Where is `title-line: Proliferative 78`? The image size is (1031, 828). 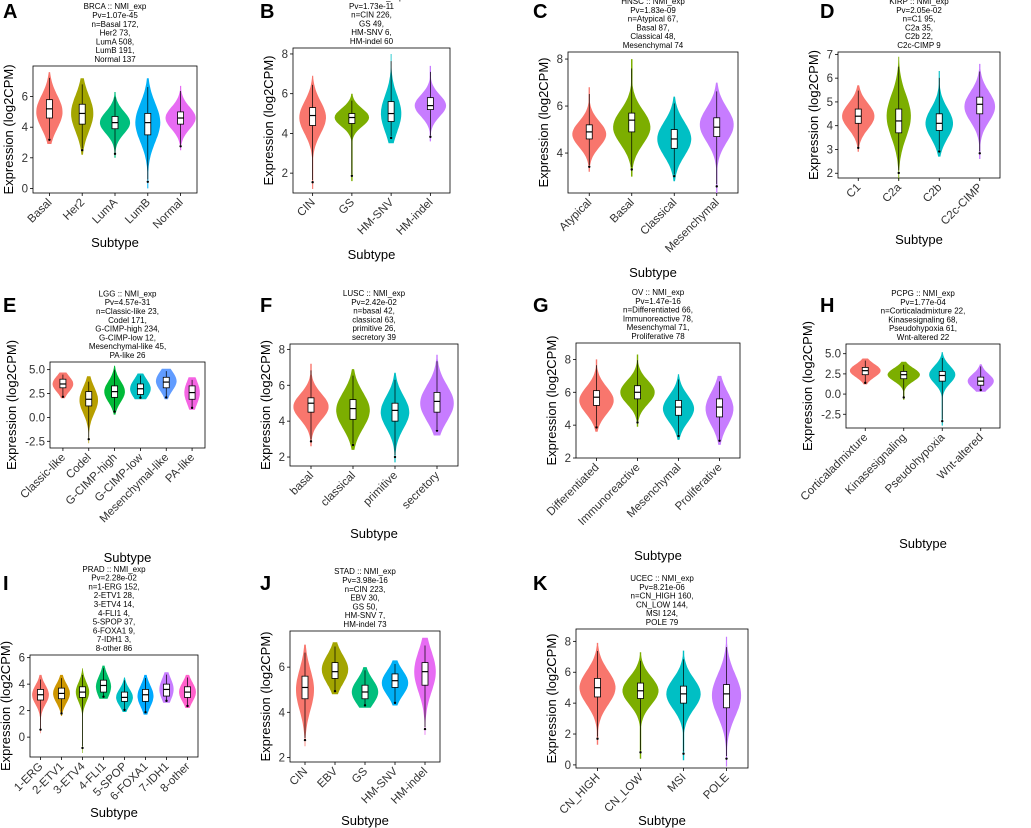 title-line: Proliferative 78 is located at coordinates (658, 336).